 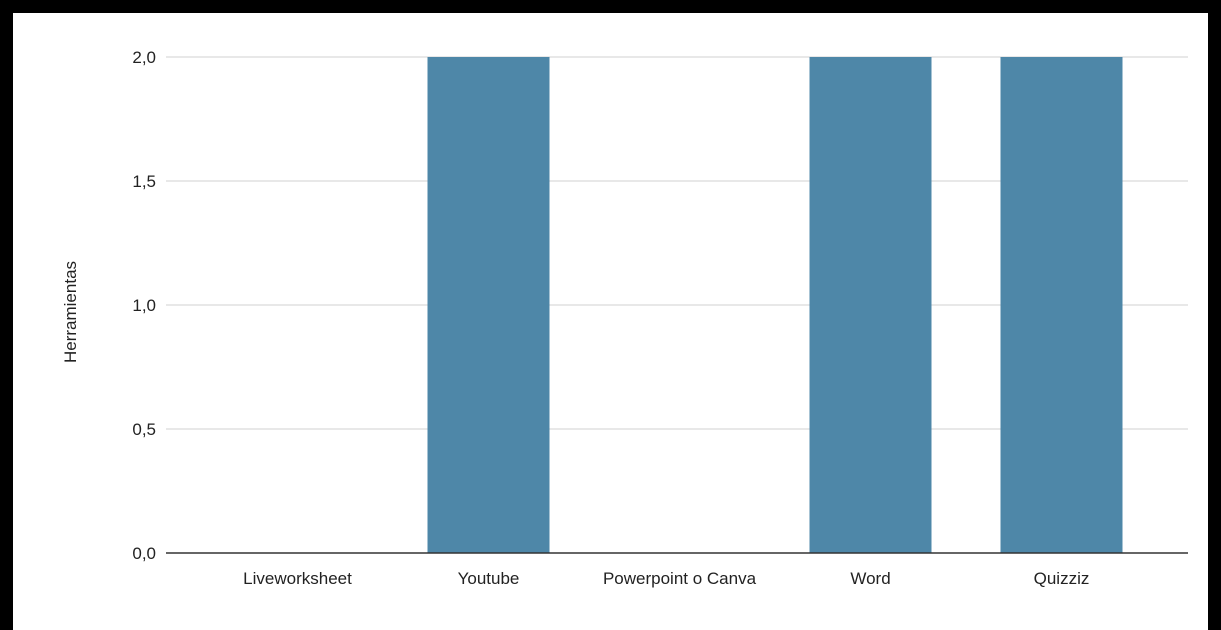 What do you see at coordinates (144, 181) in the screenshot?
I see `y-tick-label: 1,5` at bounding box center [144, 181].